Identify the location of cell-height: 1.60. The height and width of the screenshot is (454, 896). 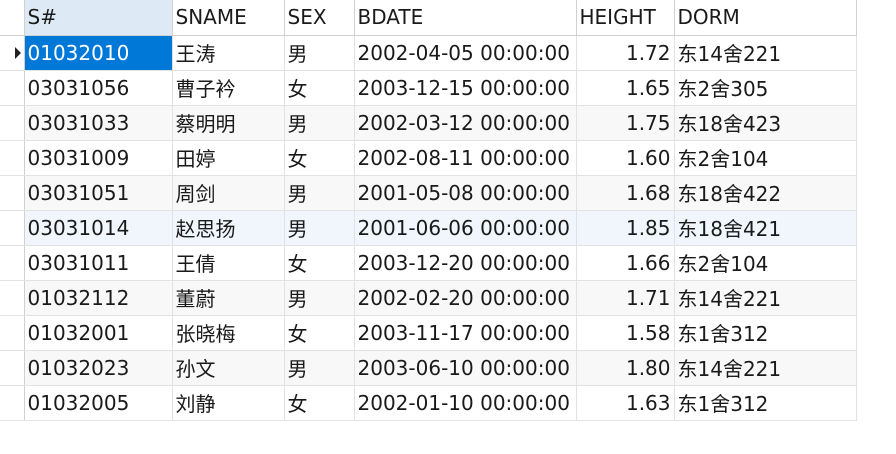
(625, 158).